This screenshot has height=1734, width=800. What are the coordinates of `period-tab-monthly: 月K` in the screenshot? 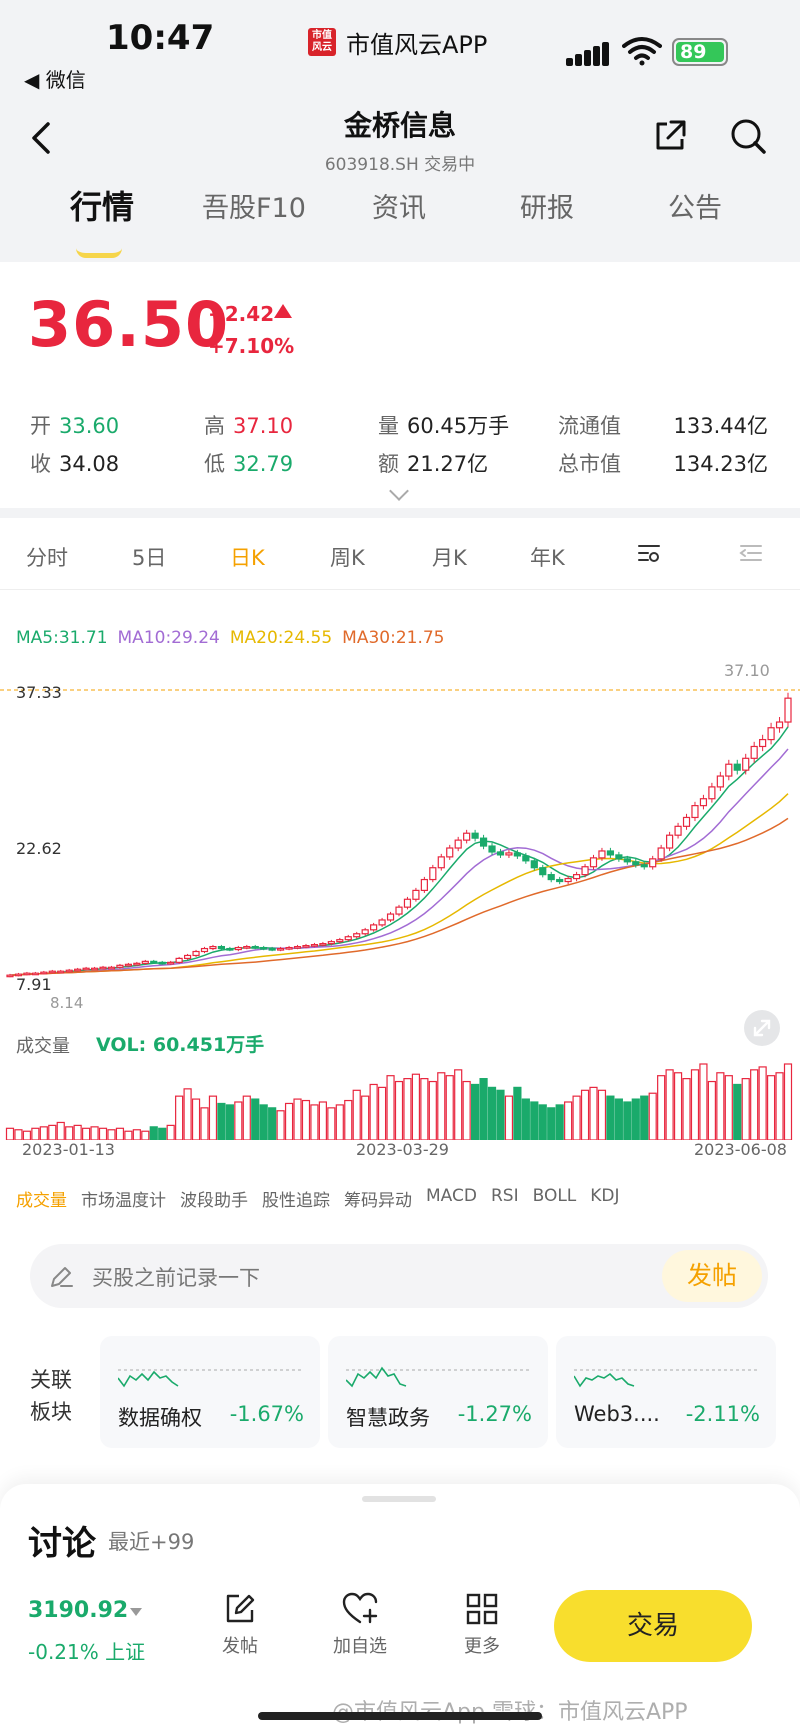 It's located at (449, 558).